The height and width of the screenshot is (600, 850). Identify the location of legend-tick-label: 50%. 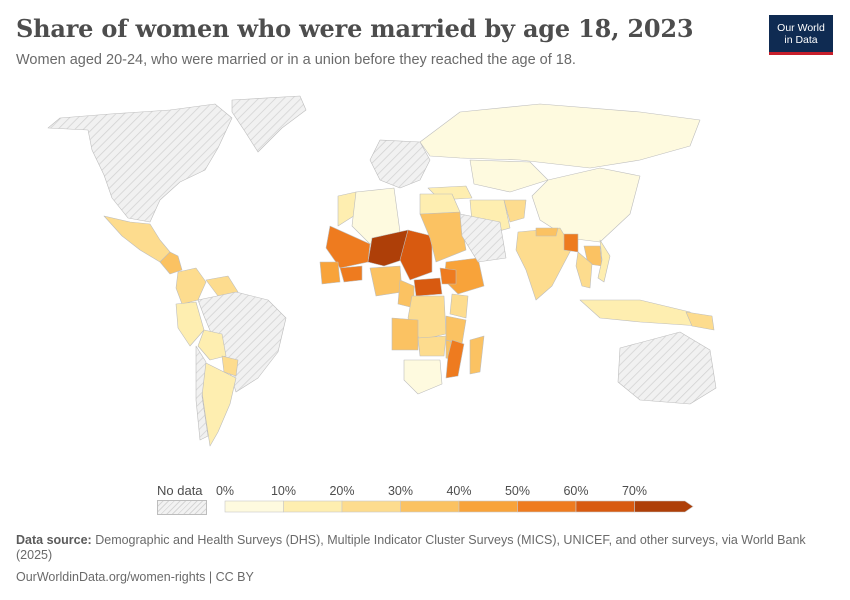
(517, 491).